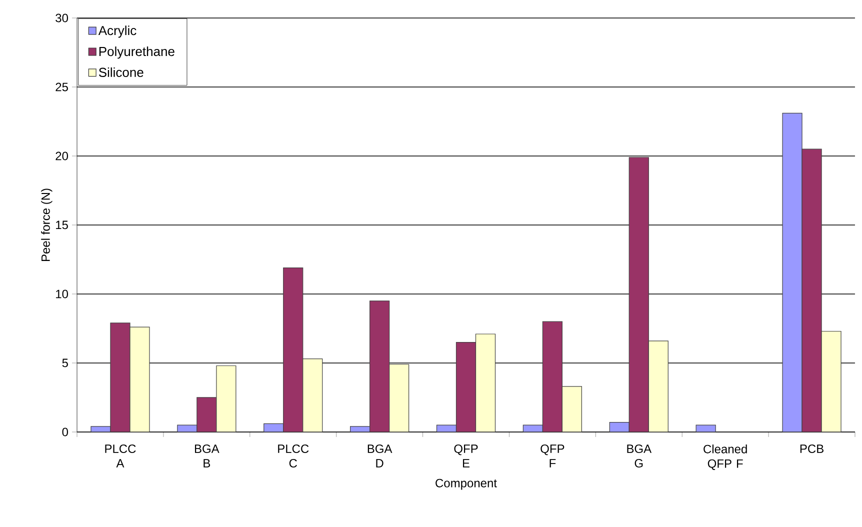  What do you see at coordinates (62, 156) in the screenshot?
I see `y-tick-label: 20` at bounding box center [62, 156].